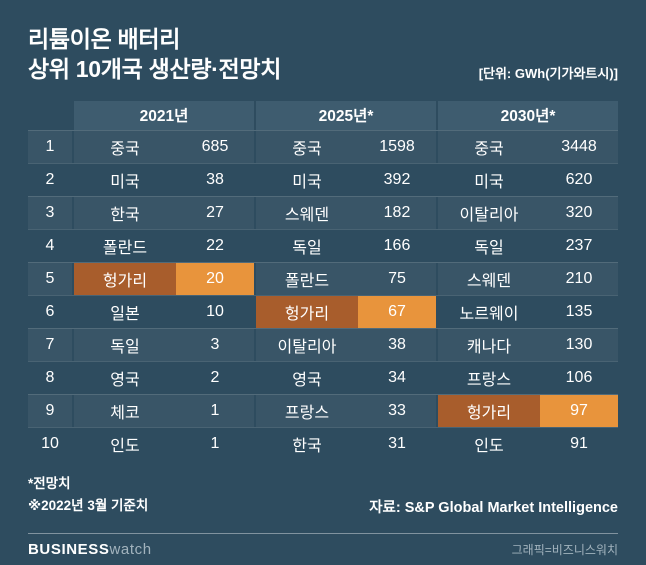 The width and height of the screenshot is (646, 565). Describe the element at coordinates (489, 314) in the screenshot. I see `country-cell: 노르웨이` at that location.